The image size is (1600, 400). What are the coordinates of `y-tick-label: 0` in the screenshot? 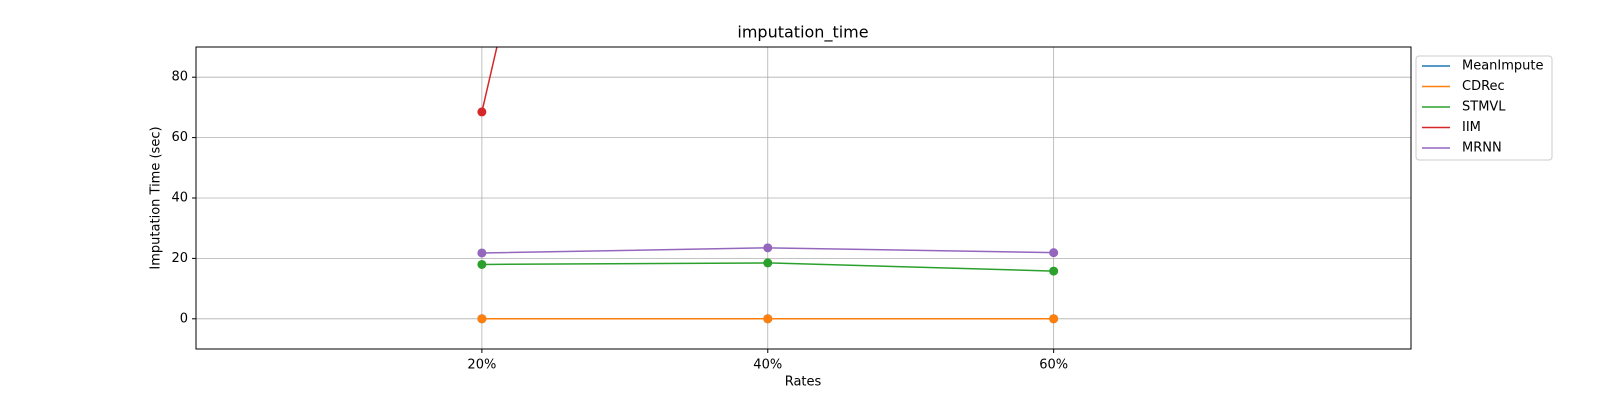 It's located at (184, 318).